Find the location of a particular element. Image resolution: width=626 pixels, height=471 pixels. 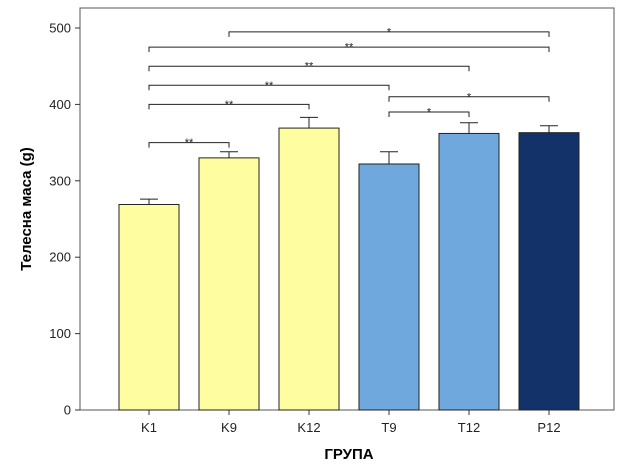

x-tick-label-k1: K1 is located at coordinates (149, 427).